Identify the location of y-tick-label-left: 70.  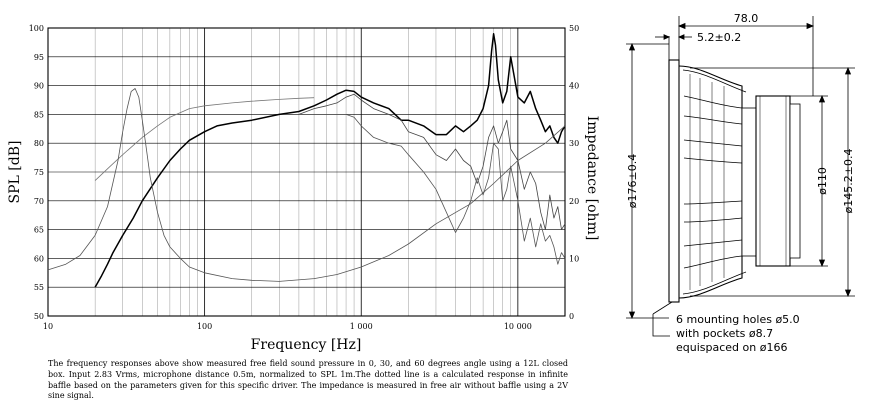
(39, 201).